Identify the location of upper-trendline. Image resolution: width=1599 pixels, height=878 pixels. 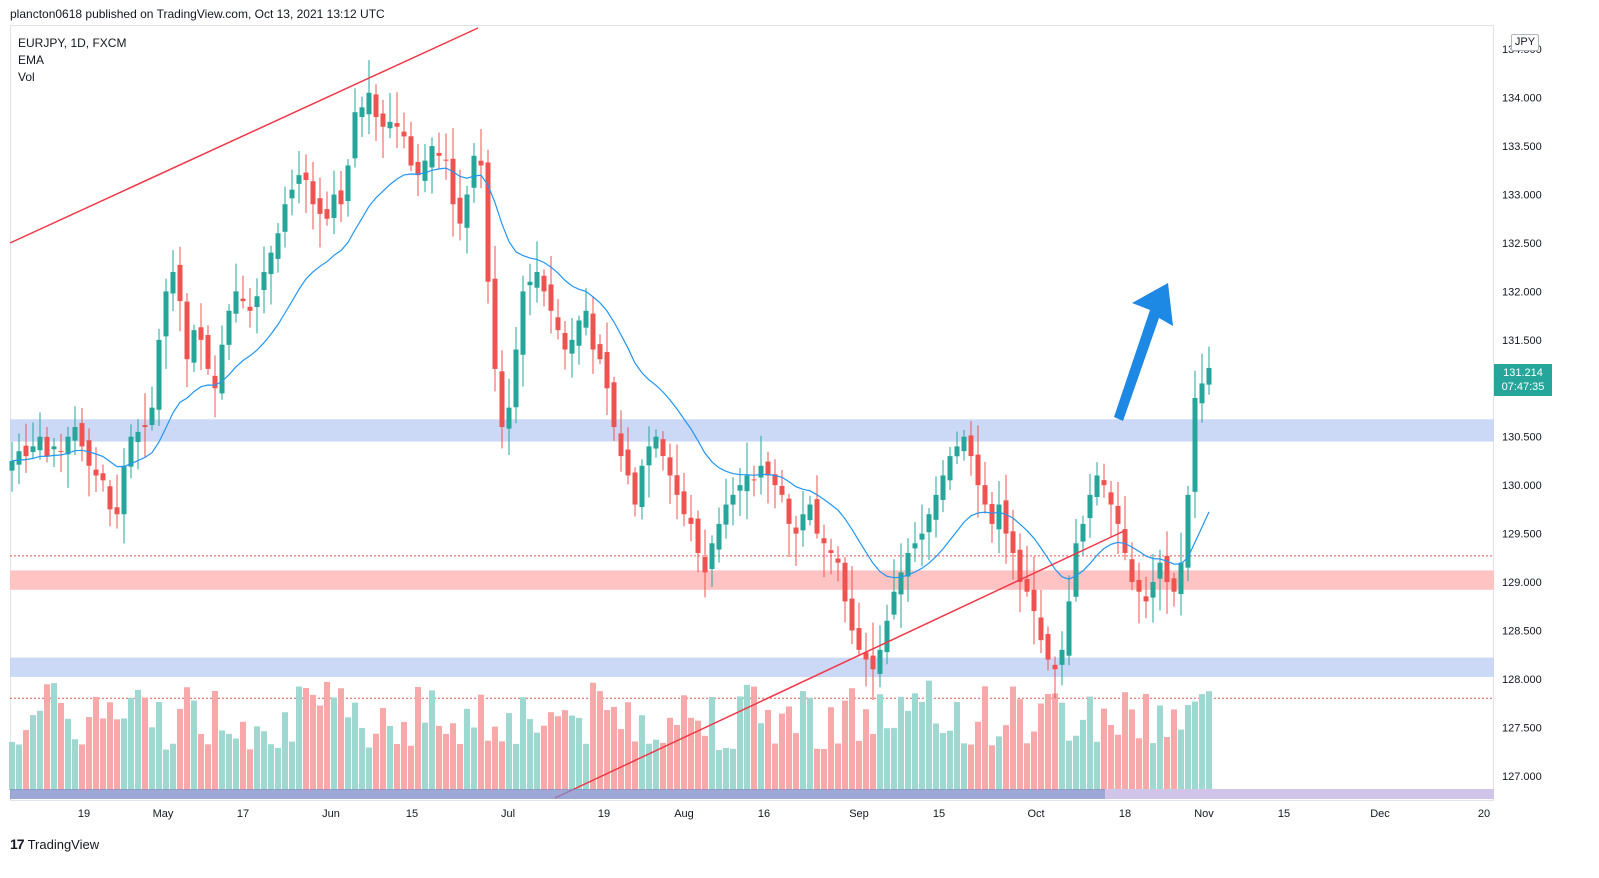
(244, 135).